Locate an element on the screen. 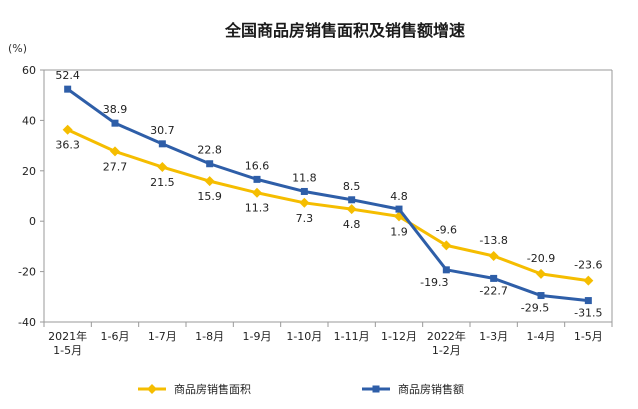 This screenshot has width=638, height=409. data-label: 52.4 is located at coordinates (67, 75).